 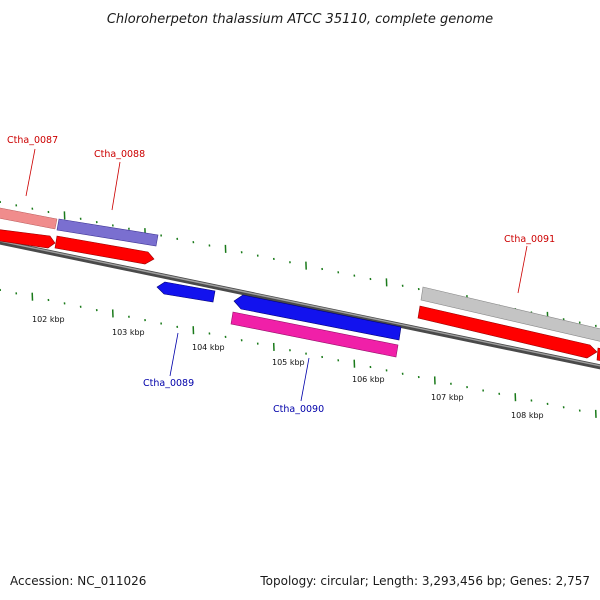 What do you see at coordinates (529, 239) in the screenshot?
I see `gene-label-ctha-0091: Ctha_0091` at bounding box center [529, 239].